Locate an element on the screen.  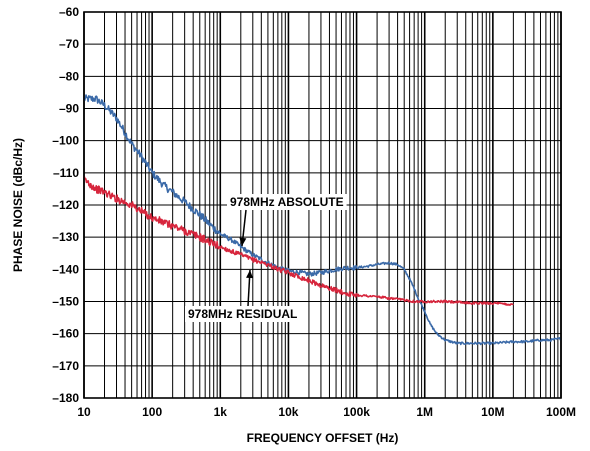
x-axis-title: FREQUENCY OFFSET (Hz) is located at coordinates (323, 438).